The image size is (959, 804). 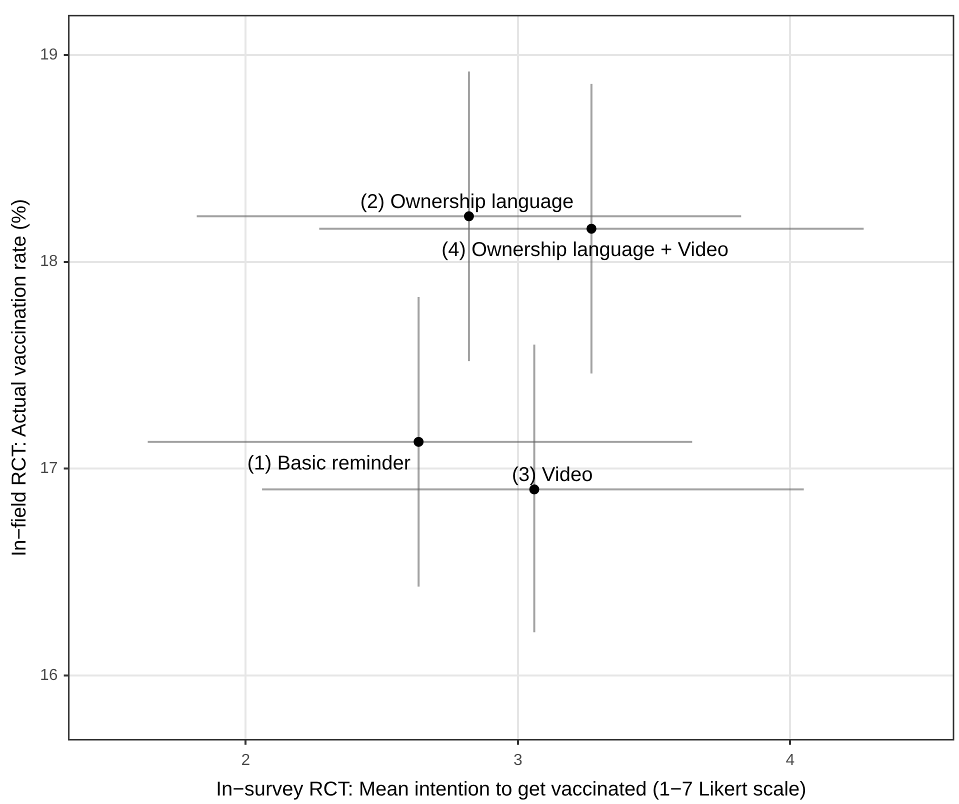 What do you see at coordinates (49, 469) in the screenshot?
I see `y-tick-label: 17` at bounding box center [49, 469].